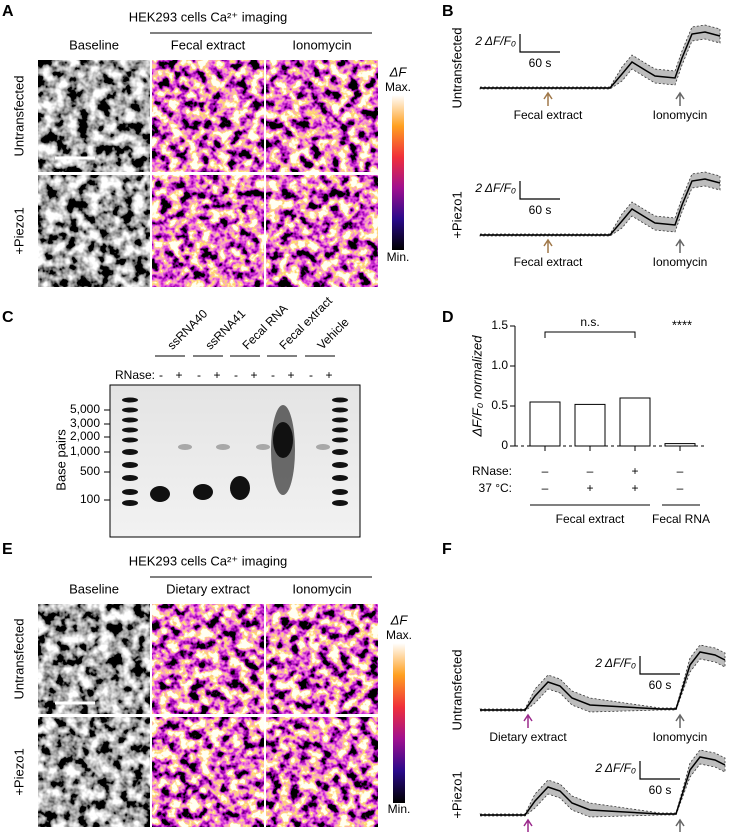  Describe the element at coordinates (499, 365) in the screenshot. I see `y-tick-label: 1.0` at that location.